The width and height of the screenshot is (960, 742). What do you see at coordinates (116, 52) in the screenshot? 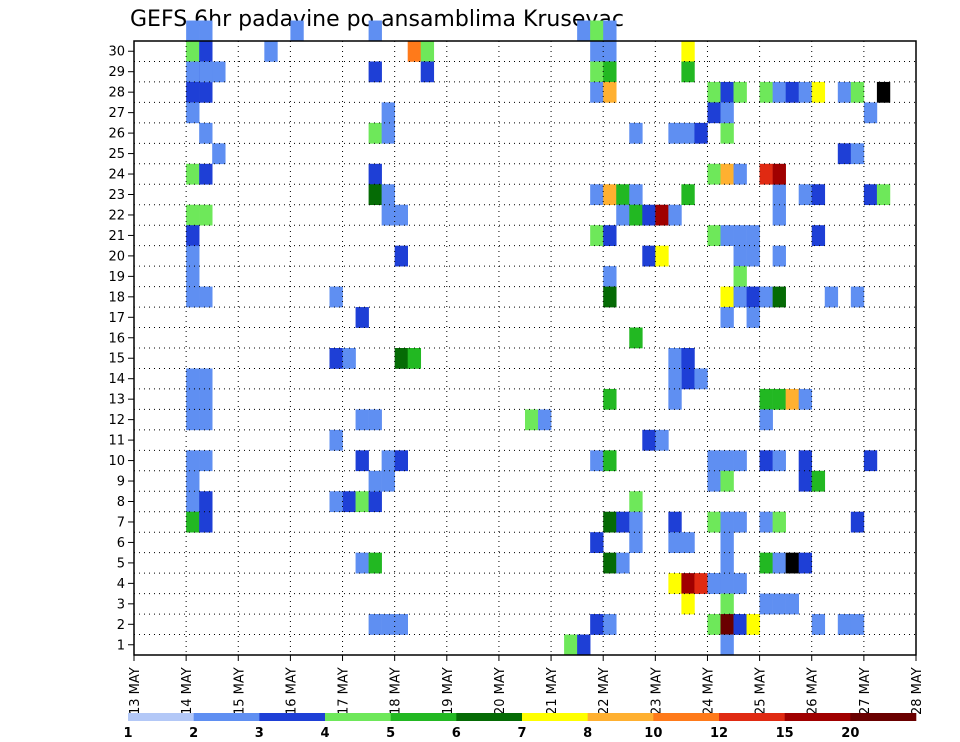
I see `y-tick-label: 30` at bounding box center [116, 52].